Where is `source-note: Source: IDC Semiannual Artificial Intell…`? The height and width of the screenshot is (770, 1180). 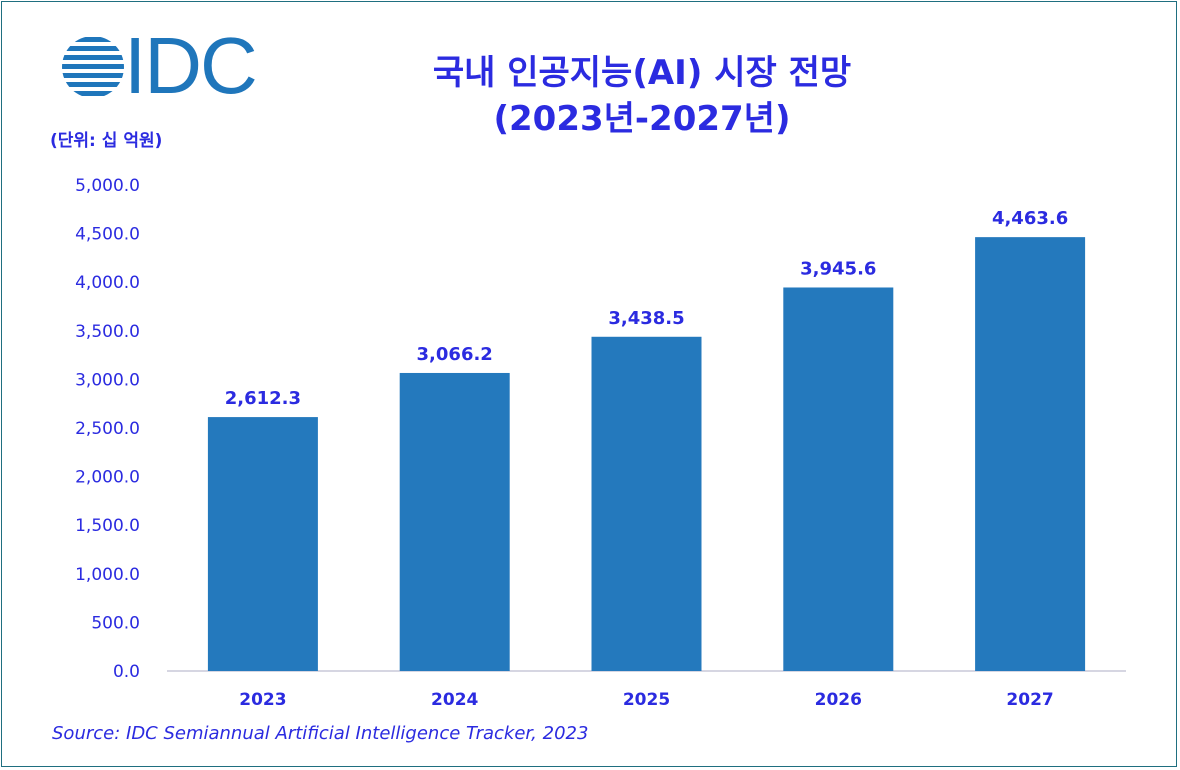
source-note: Source: IDC Semiannual Artificial Intell… is located at coordinates (320, 733).